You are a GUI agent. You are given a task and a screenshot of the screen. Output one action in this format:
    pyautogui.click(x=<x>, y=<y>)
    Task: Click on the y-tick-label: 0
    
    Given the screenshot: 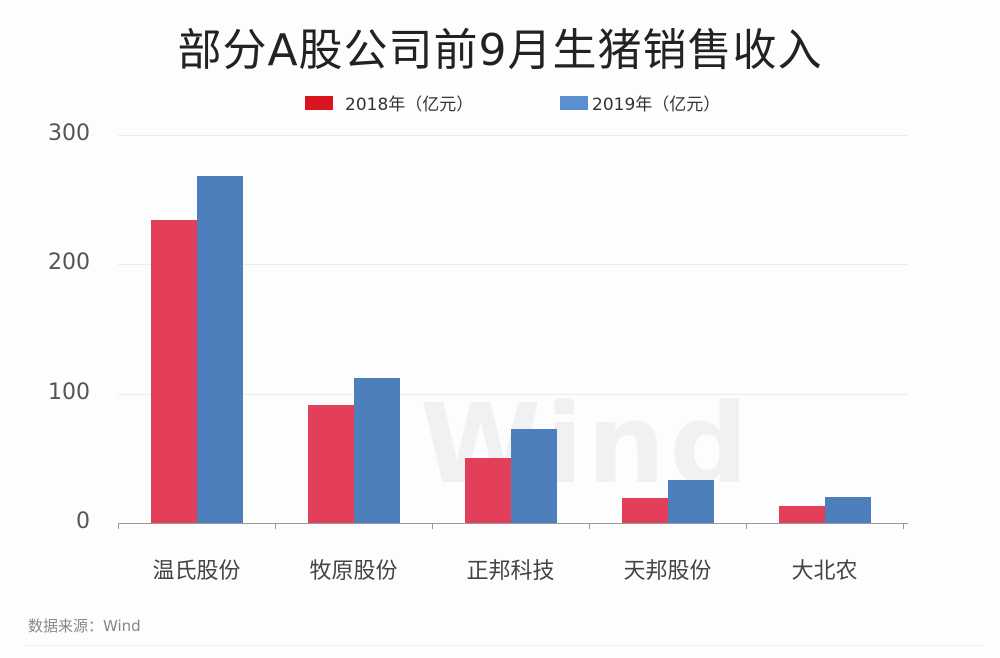 What is the action you would take?
    pyautogui.click(x=83, y=521)
    